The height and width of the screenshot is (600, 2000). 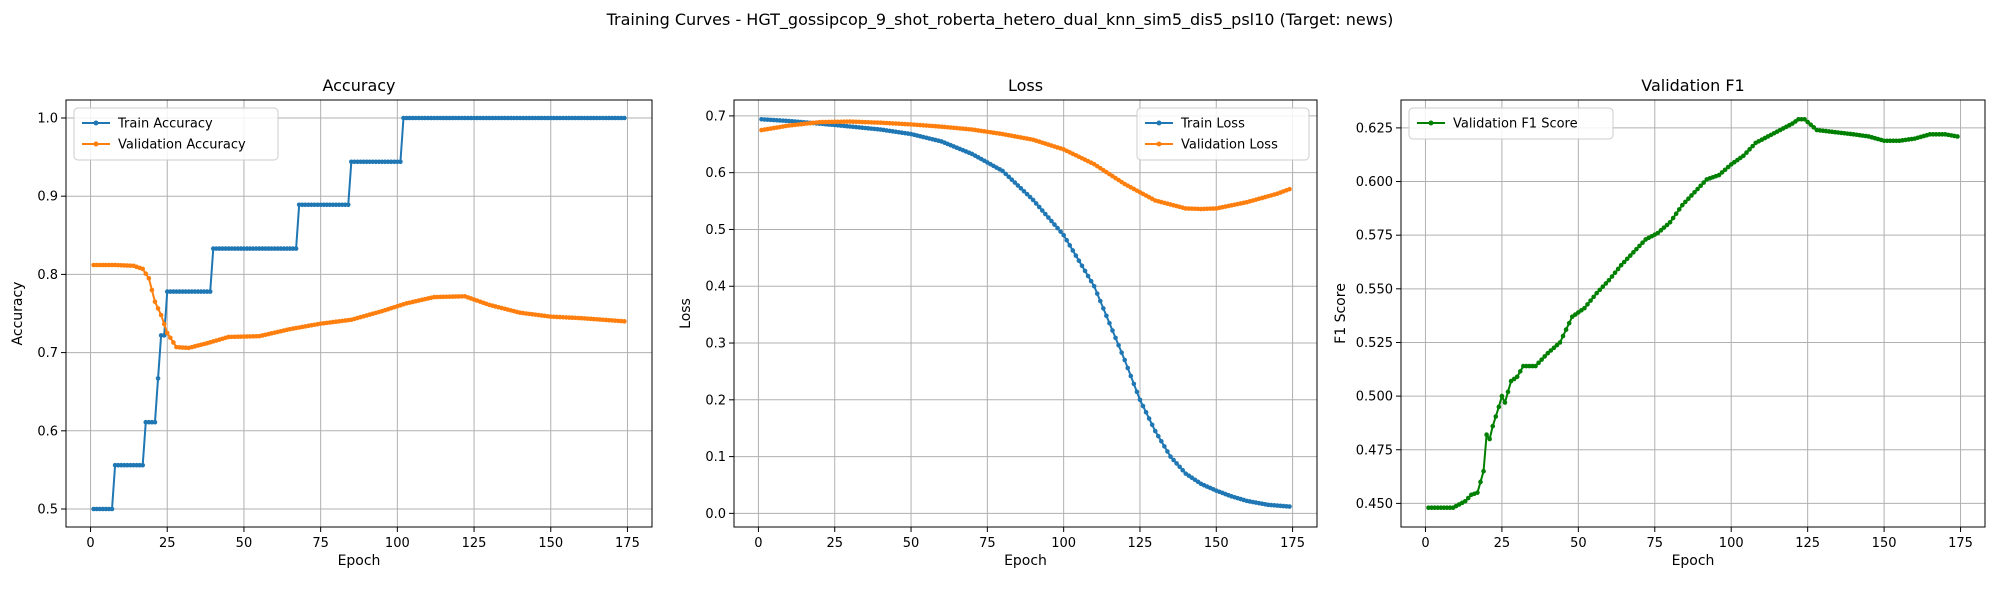 What do you see at coordinates (47, 197) in the screenshot?
I see `y-tick-label: 0.9` at bounding box center [47, 197].